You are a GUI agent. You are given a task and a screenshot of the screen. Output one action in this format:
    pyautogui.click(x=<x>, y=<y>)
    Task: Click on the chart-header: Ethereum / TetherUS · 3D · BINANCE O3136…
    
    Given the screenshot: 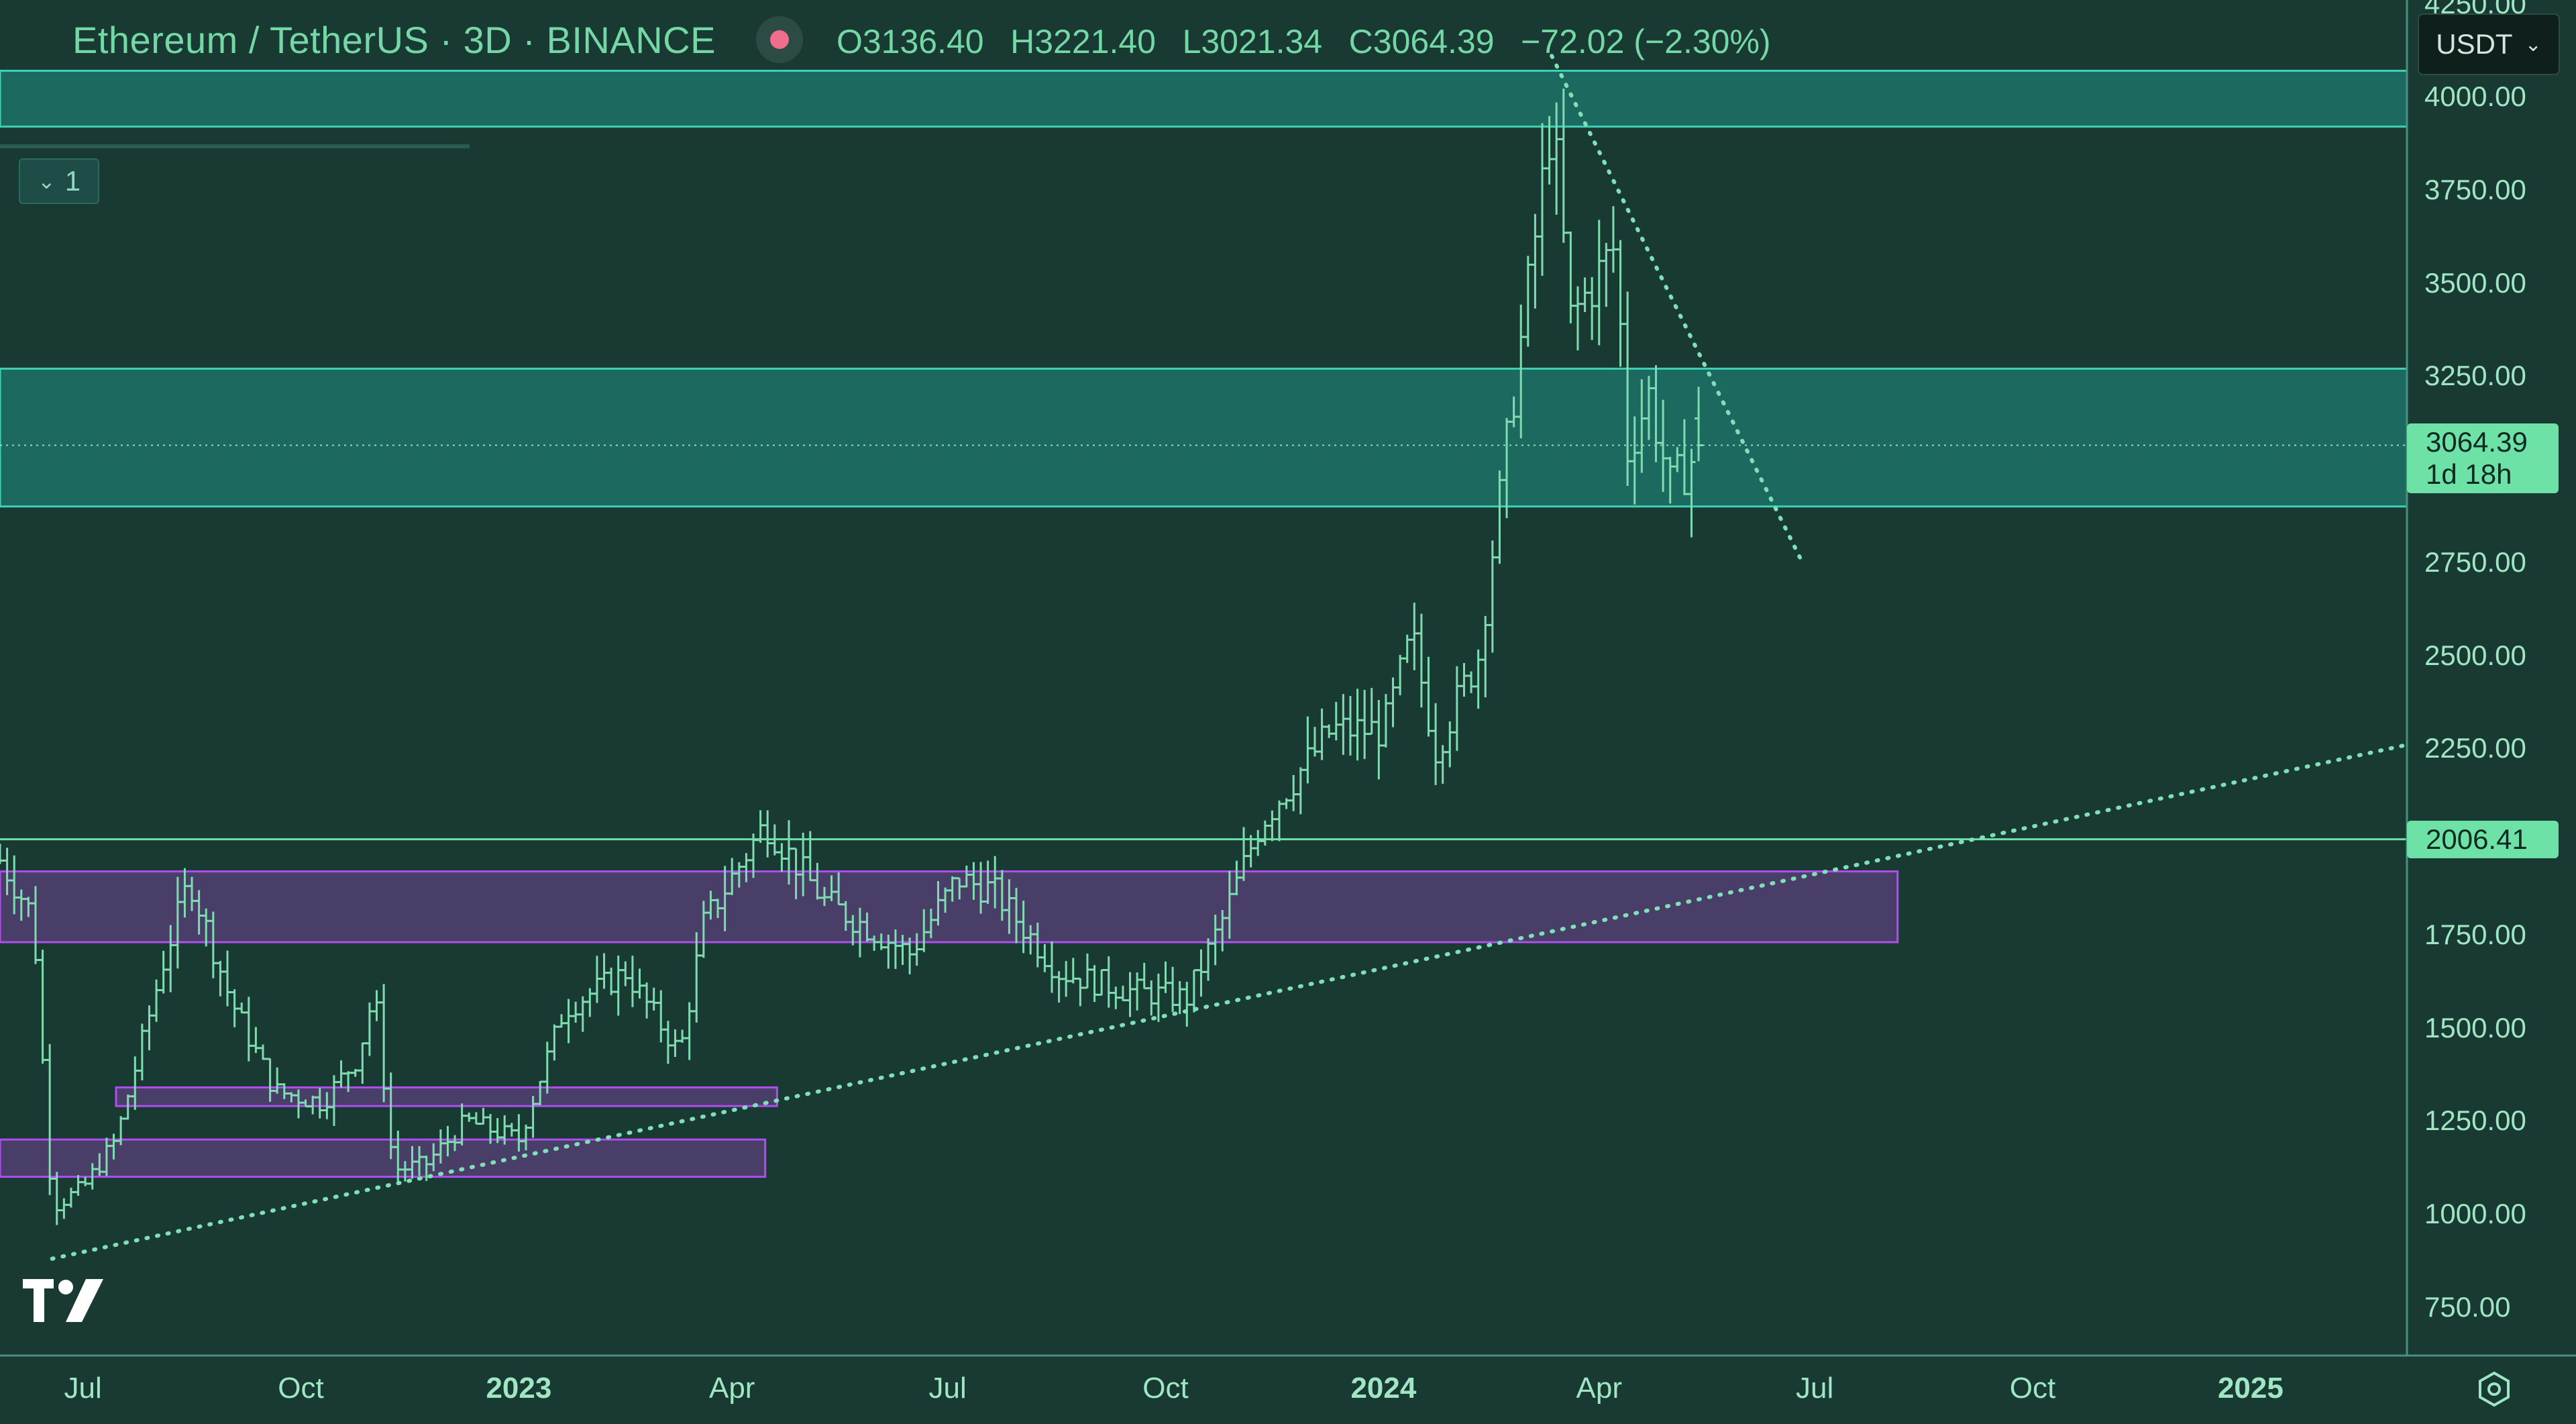 What is the action you would take?
    pyautogui.click(x=929, y=39)
    